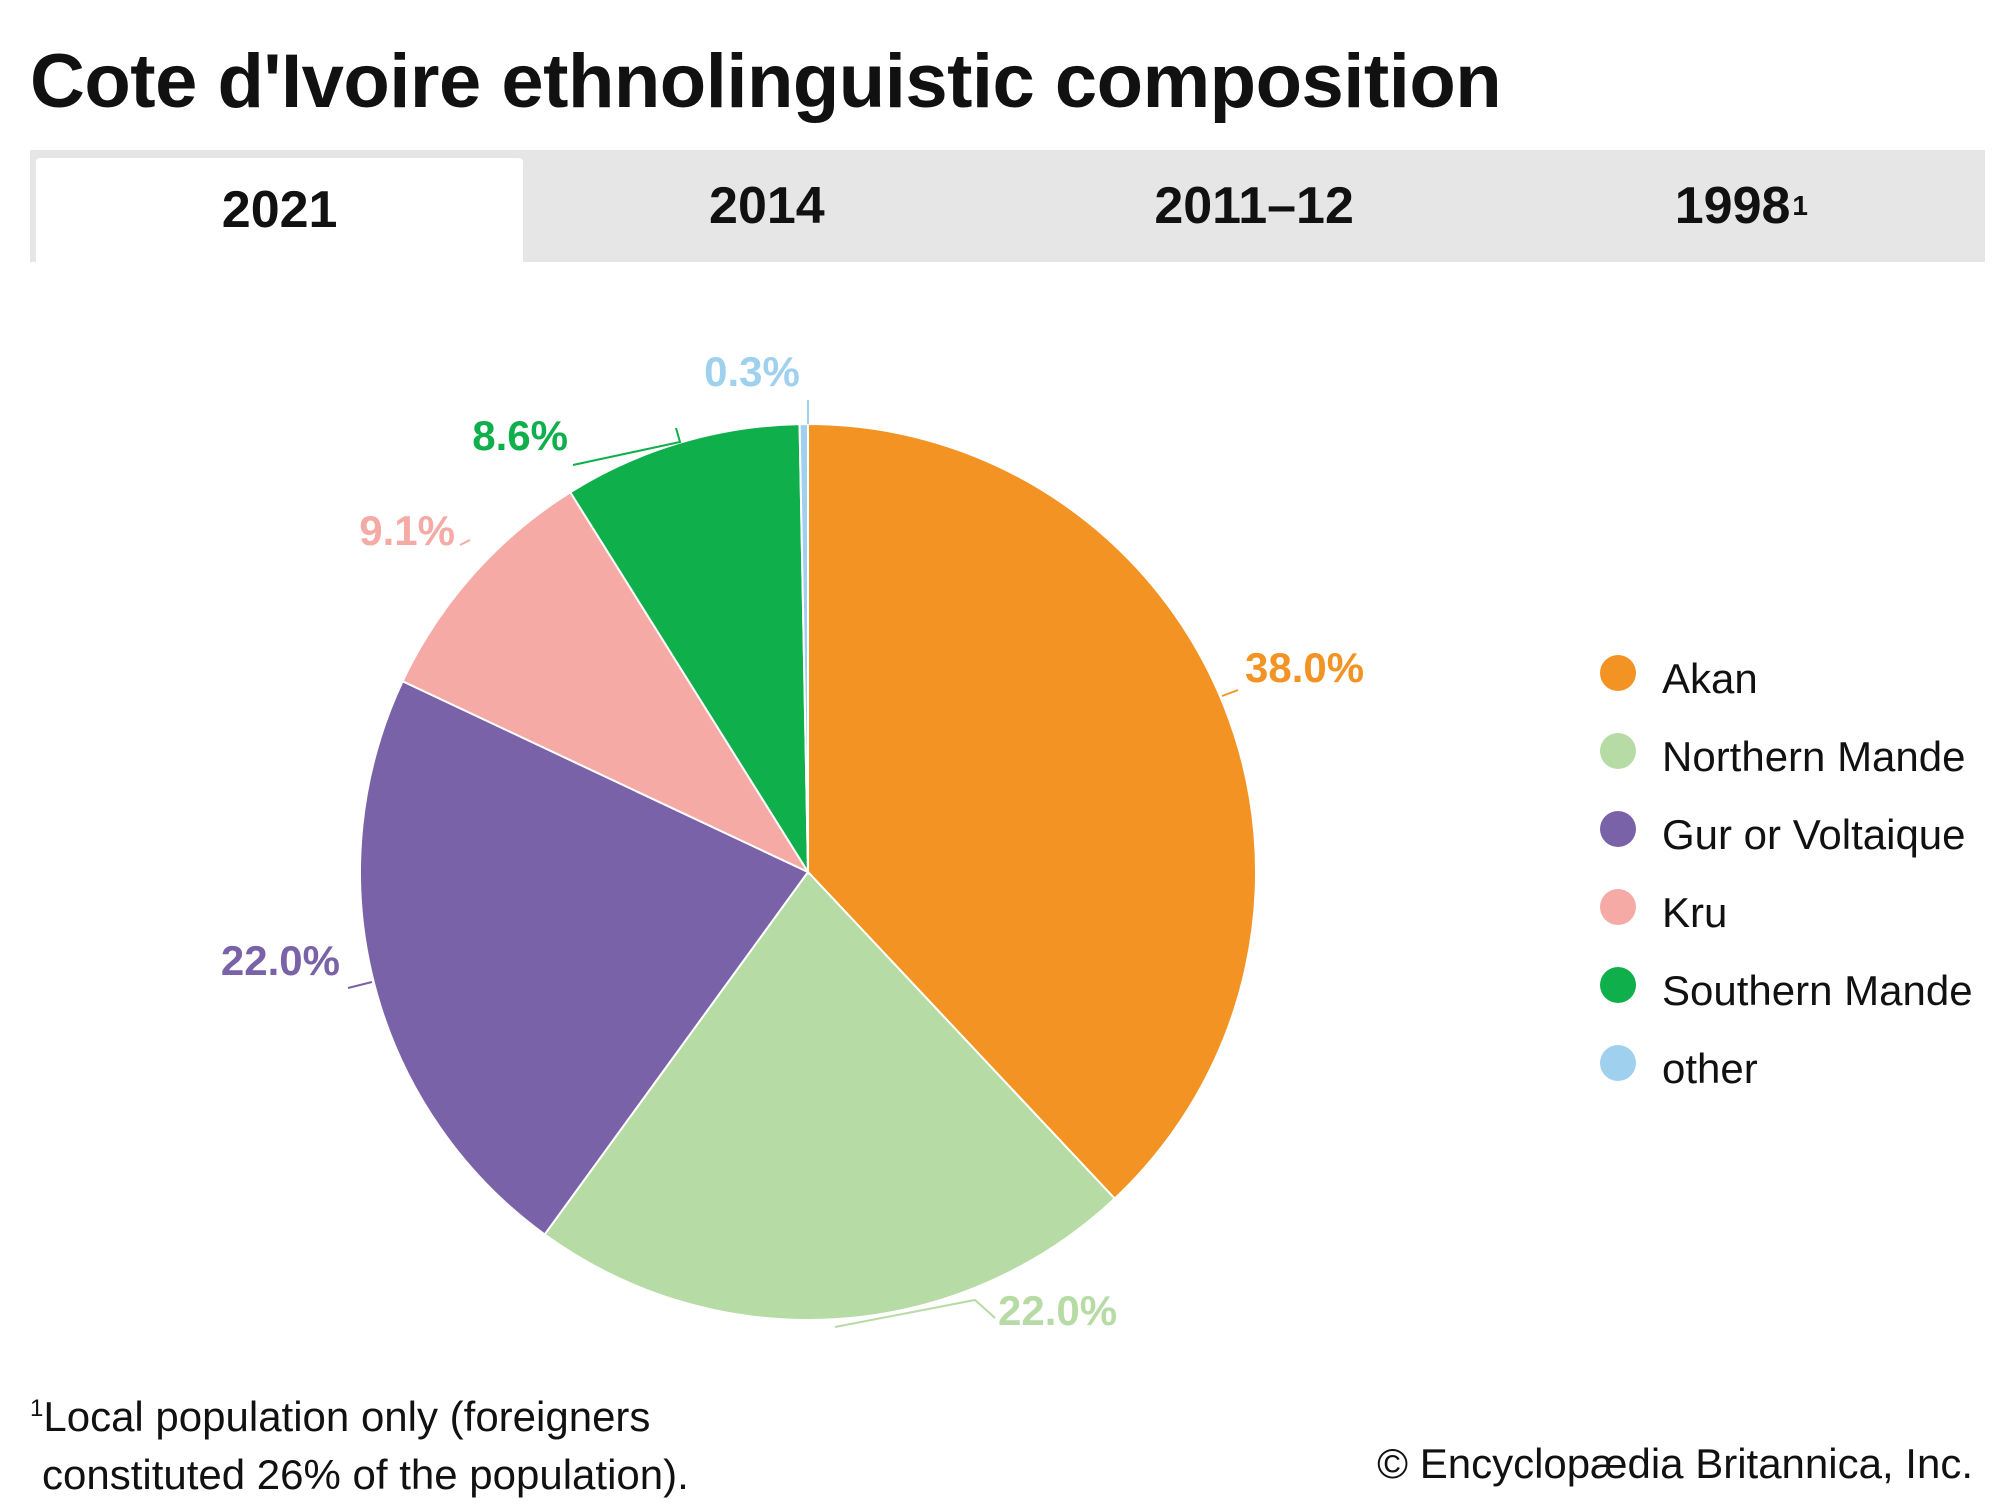 This screenshot has width=2000, height=1504. Describe the element at coordinates (37, 1408) in the screenshot. I see `footnote-marker: 1` at that location.